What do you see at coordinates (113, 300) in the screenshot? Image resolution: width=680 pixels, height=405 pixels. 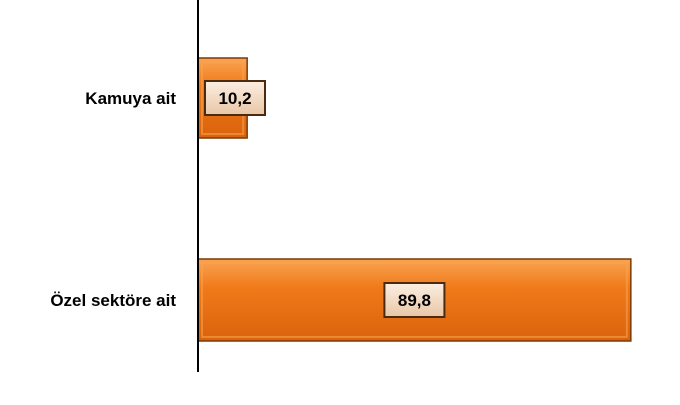 I see `category-label-1: Özel sektöre ait` at bounding box center [113, 300].